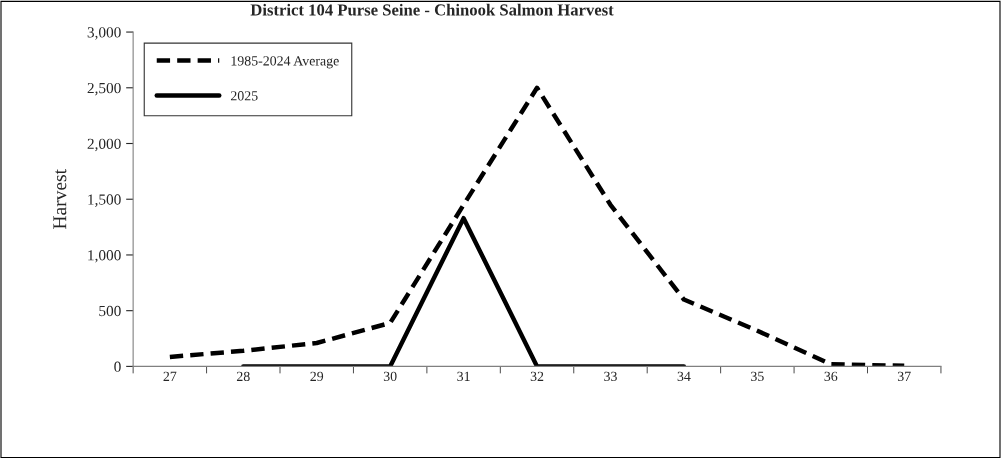  I want to click on y-tick-label: 2,500, so click(104, 89).